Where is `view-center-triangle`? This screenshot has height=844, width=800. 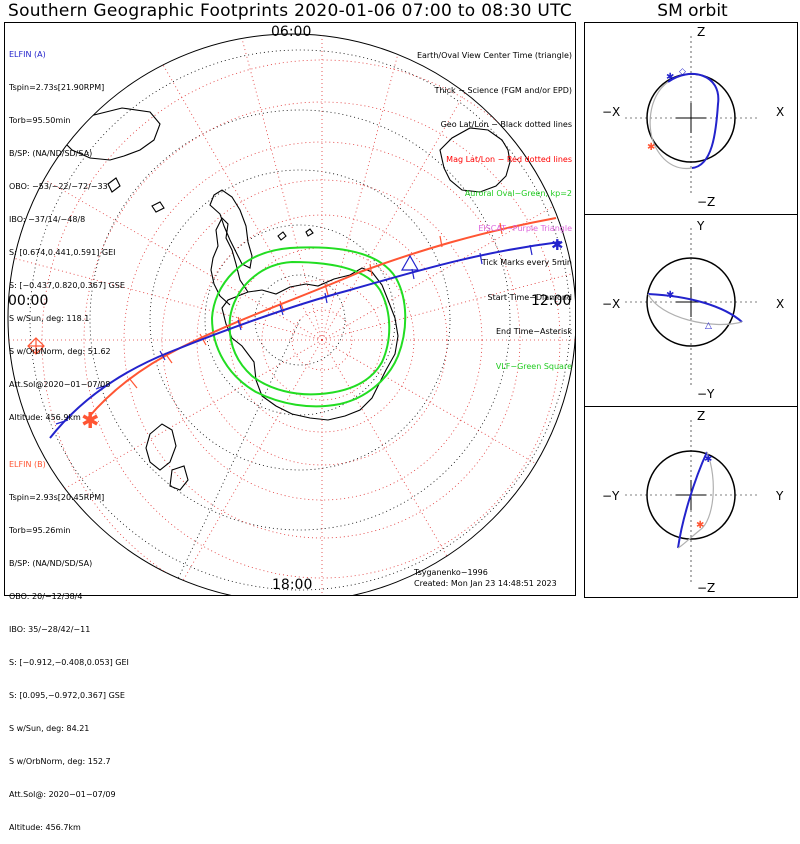
view-center-triangle is located at coordinates (410, 262).